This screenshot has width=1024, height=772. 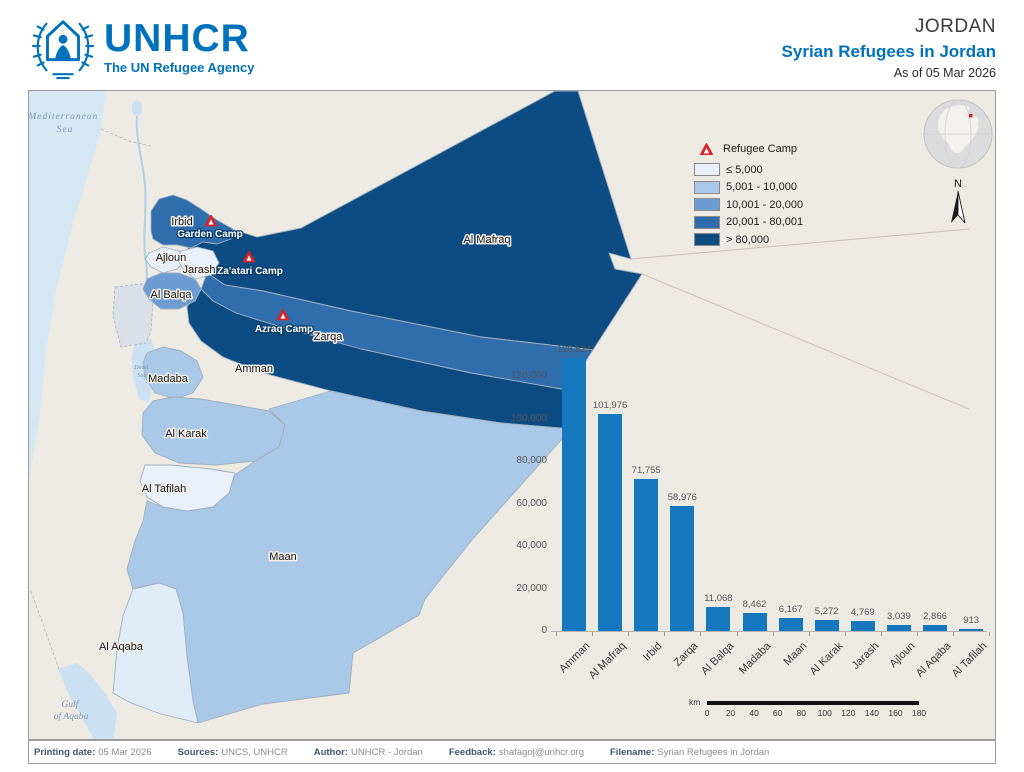 I want to click on legend-class-label: ≤ 5,000, so click(x=744, y=169).